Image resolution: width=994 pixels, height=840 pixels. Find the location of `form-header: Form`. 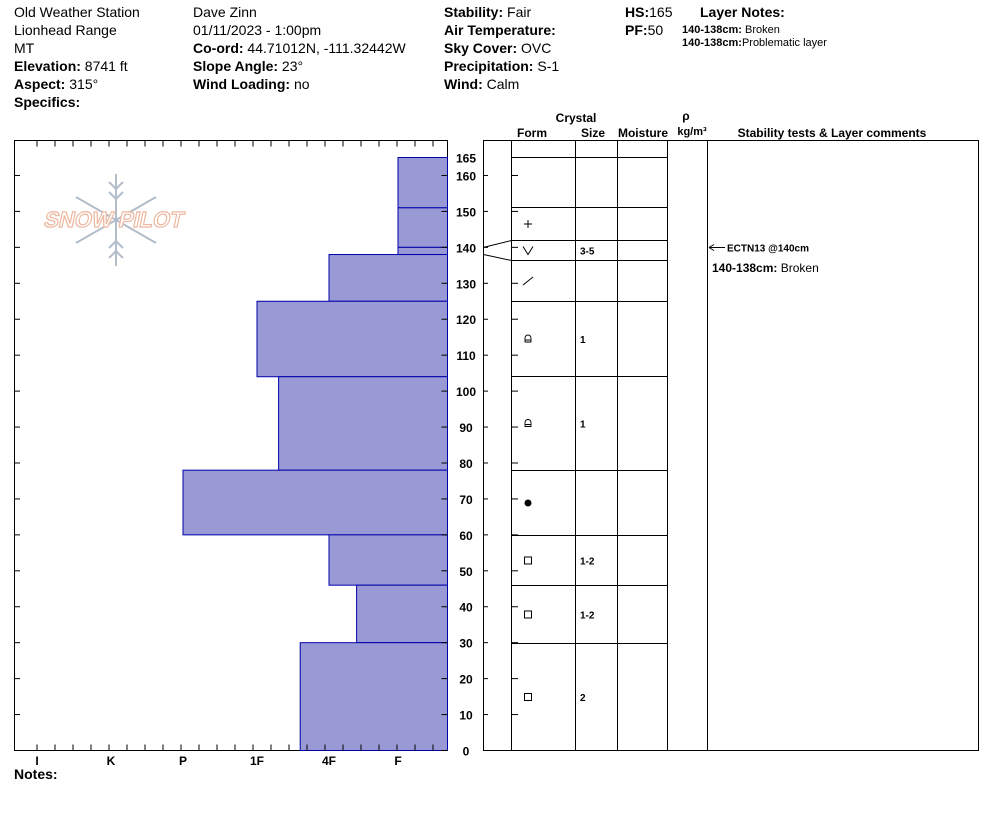

form-header: Form is located at coordinates (532, 133).